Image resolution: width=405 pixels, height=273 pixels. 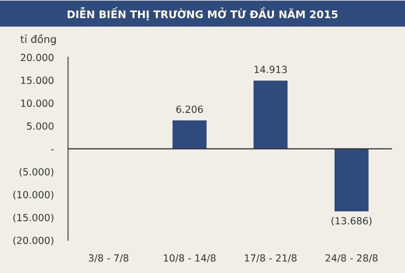 What do you see at coordinates (270, 258) in the screenshot?
I see `x-tick-label: 17/8 - 21/8` at bounding box center [270, 258].